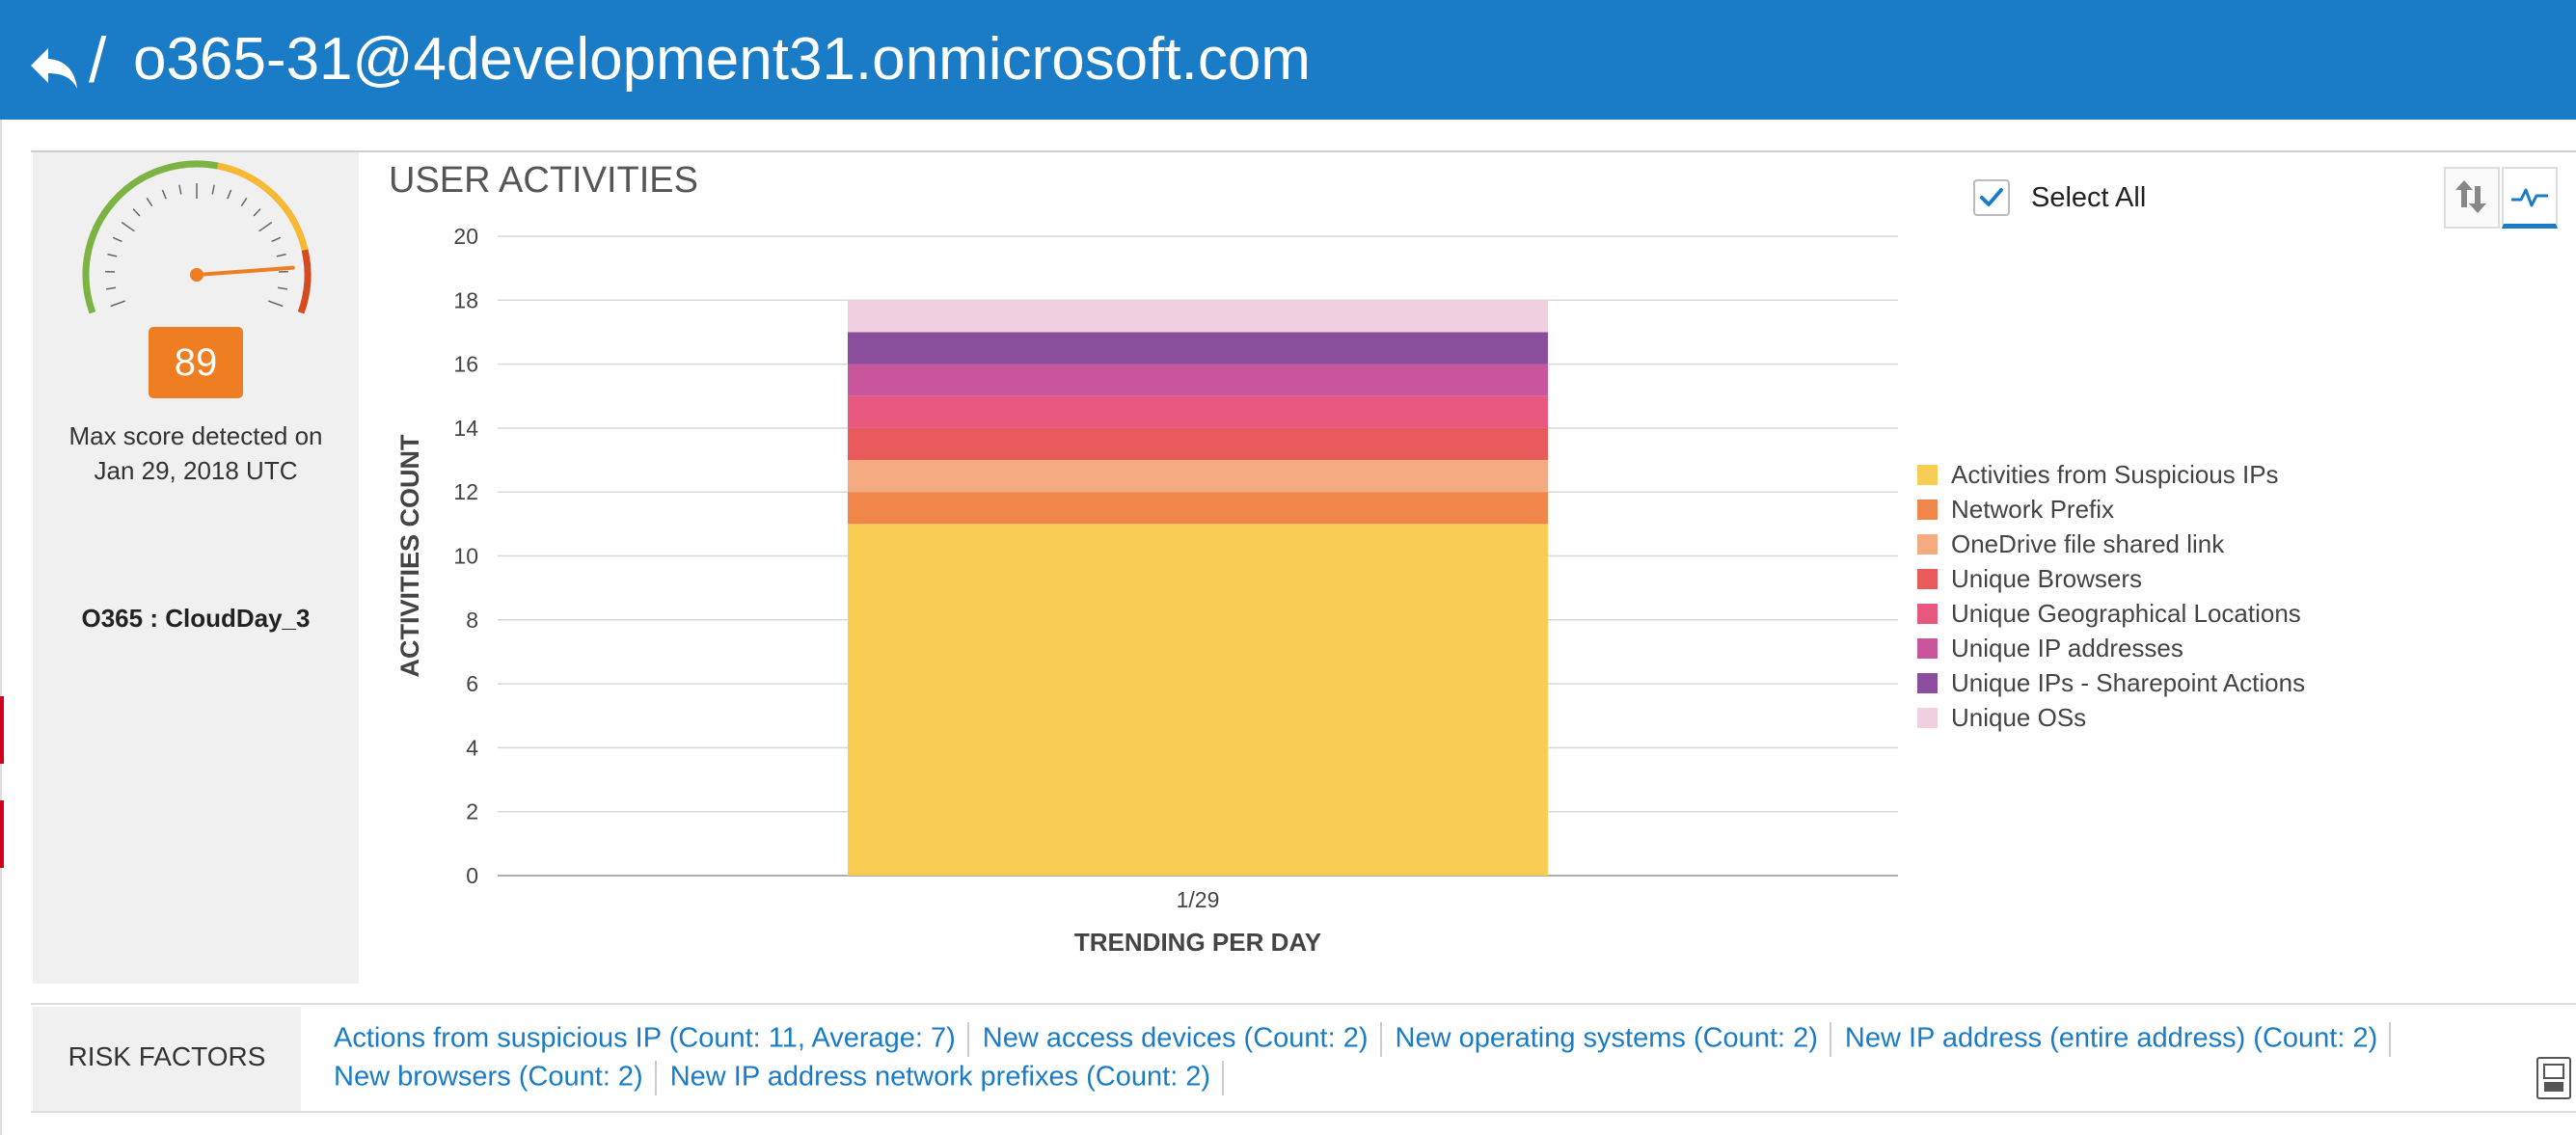  What do you see at coordinates (2126, 613) in the screenshot?
I see `legend-label: Unique Geographical Locations` at bounding box center [2126, 613].